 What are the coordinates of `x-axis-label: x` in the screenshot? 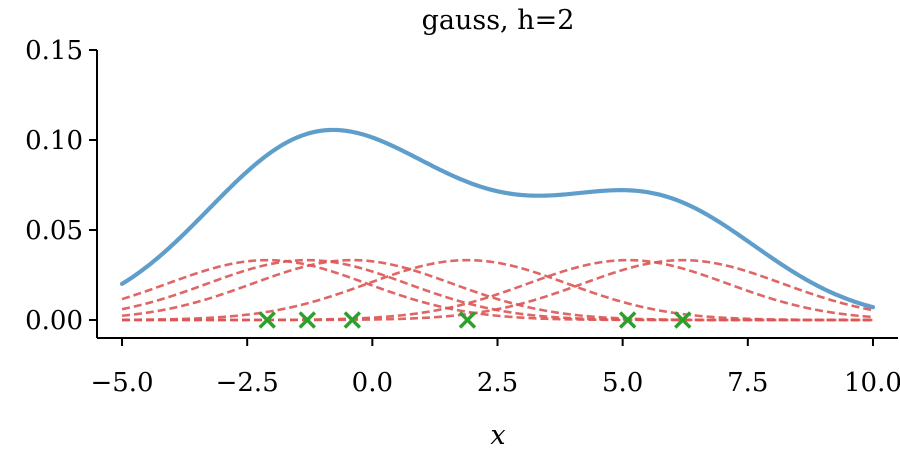 It's located at (497, 435).